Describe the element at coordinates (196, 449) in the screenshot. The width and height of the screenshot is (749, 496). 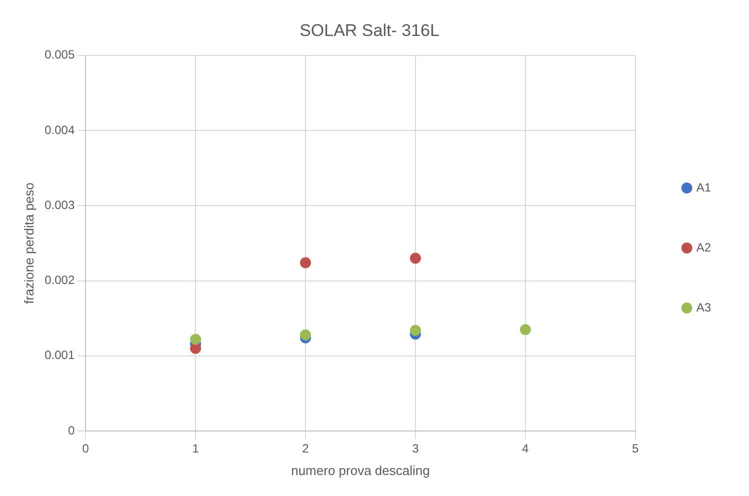
I see `x-tick-label: 1` at that location.